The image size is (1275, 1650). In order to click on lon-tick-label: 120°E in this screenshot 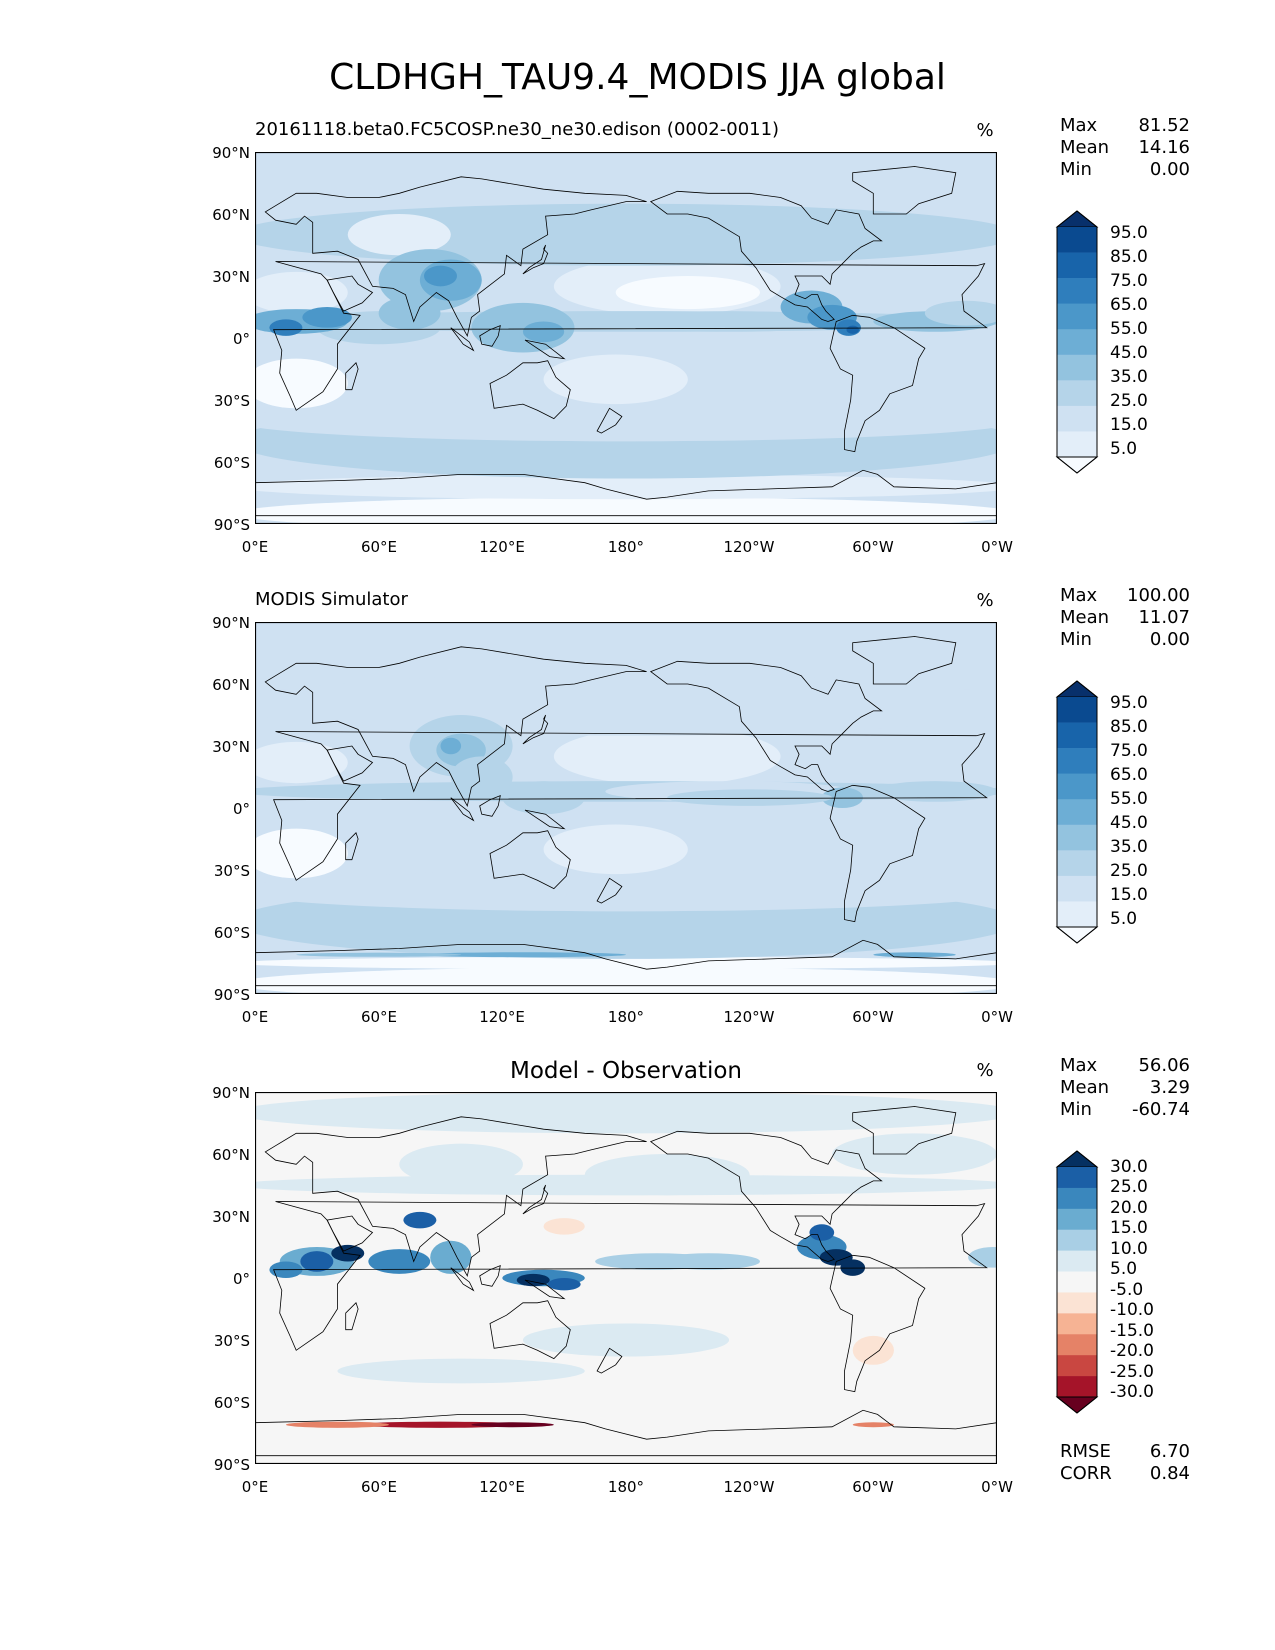, I will do `click(502, 547)`.